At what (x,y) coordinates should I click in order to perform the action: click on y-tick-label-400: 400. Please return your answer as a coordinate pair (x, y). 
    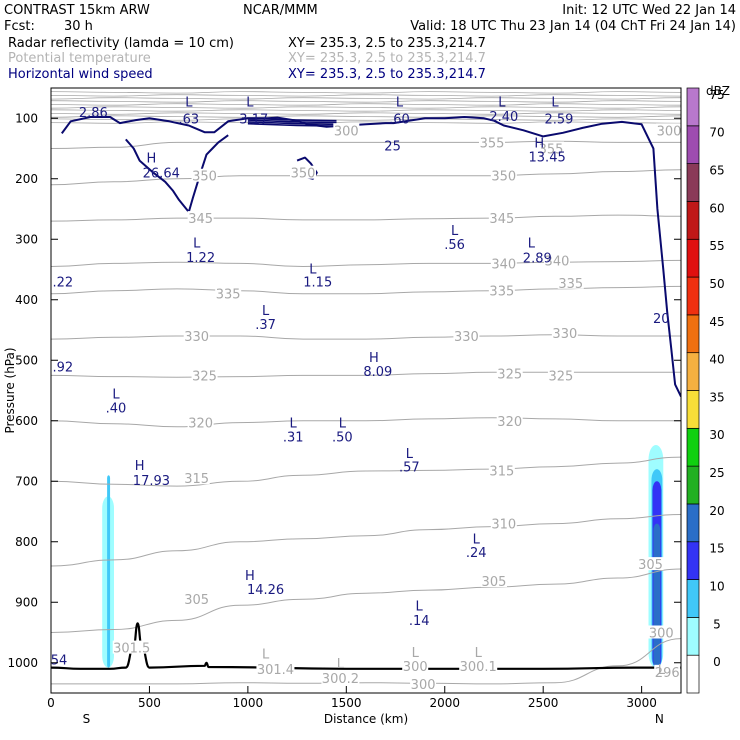
    Looking at the image, I should click on (26, 300).